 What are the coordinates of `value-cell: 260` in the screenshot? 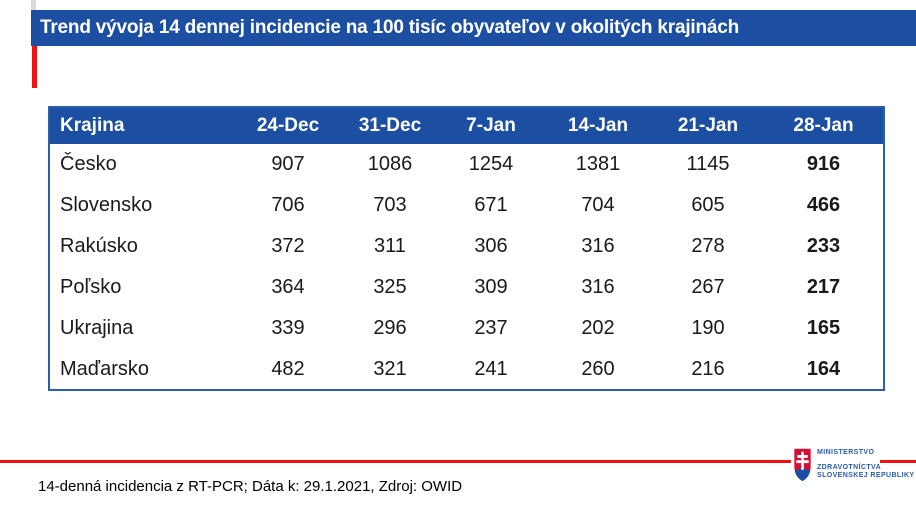 It's located at (598, 369).